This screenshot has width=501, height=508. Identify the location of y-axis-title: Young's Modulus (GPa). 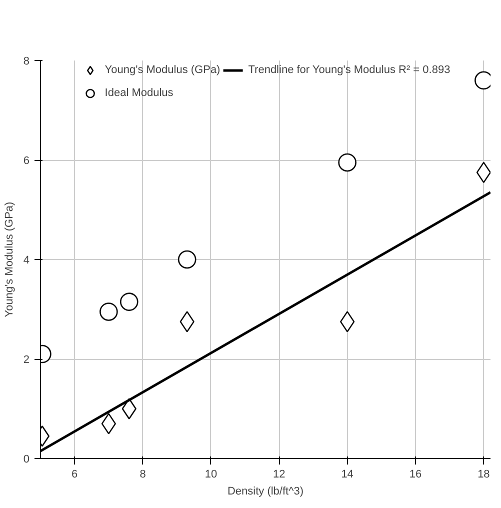
(9, 260).